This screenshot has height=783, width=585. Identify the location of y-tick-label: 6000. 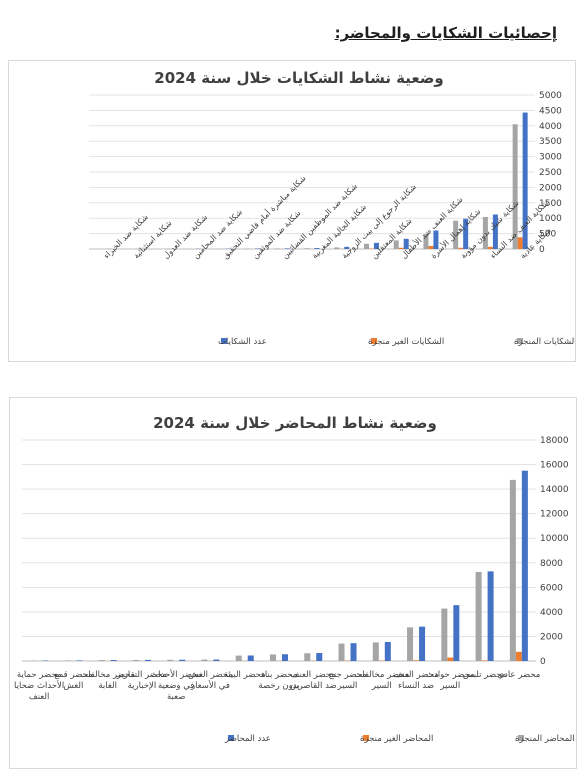
(551, 588).